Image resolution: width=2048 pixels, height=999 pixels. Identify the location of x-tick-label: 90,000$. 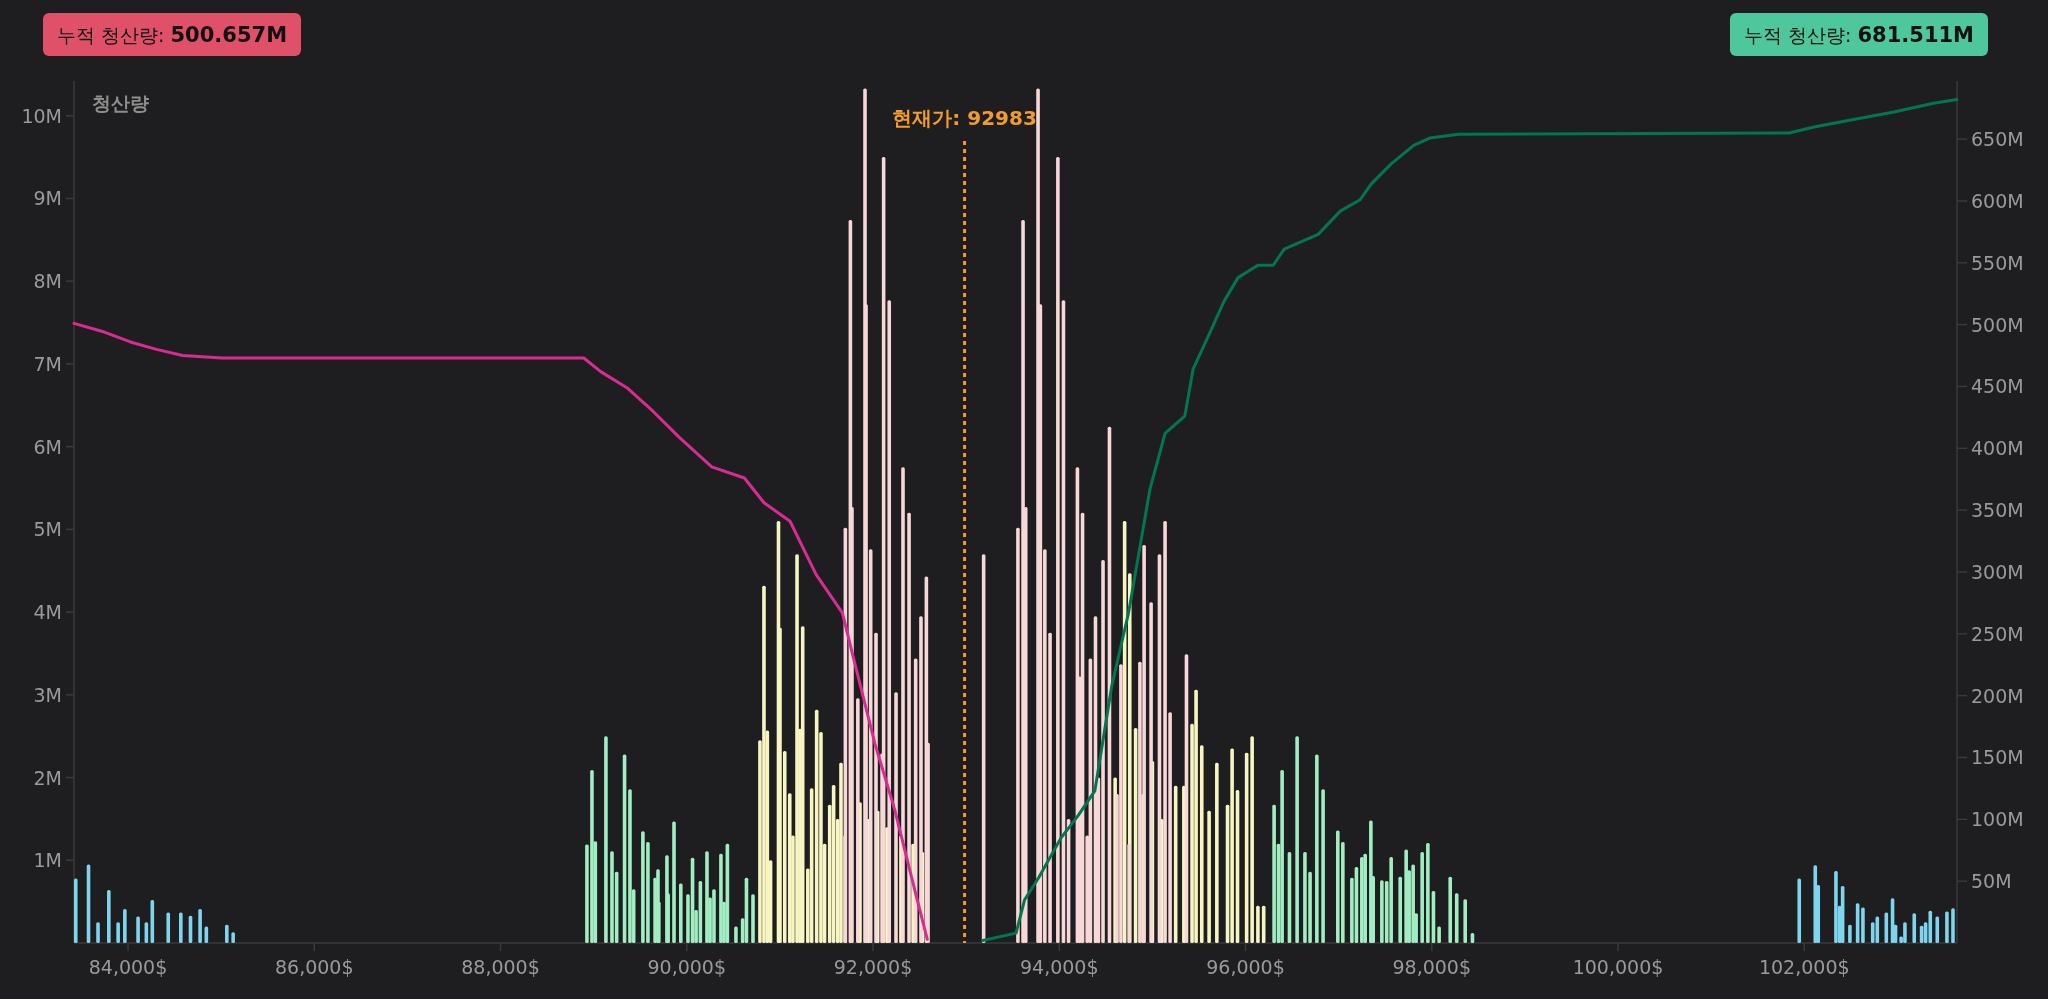
(687, 967).